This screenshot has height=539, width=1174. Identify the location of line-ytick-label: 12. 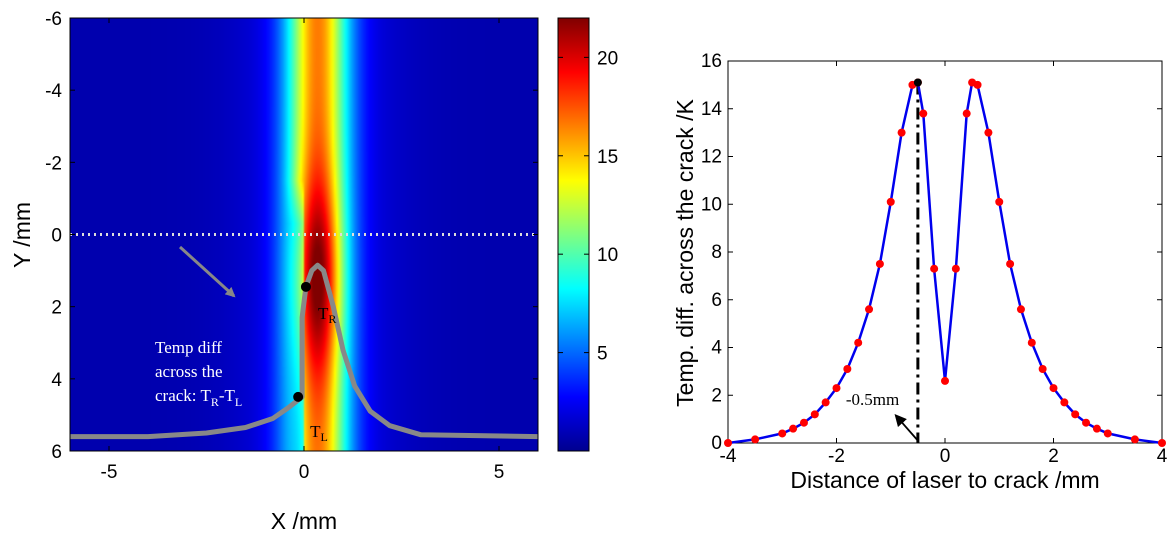
(711, 157).